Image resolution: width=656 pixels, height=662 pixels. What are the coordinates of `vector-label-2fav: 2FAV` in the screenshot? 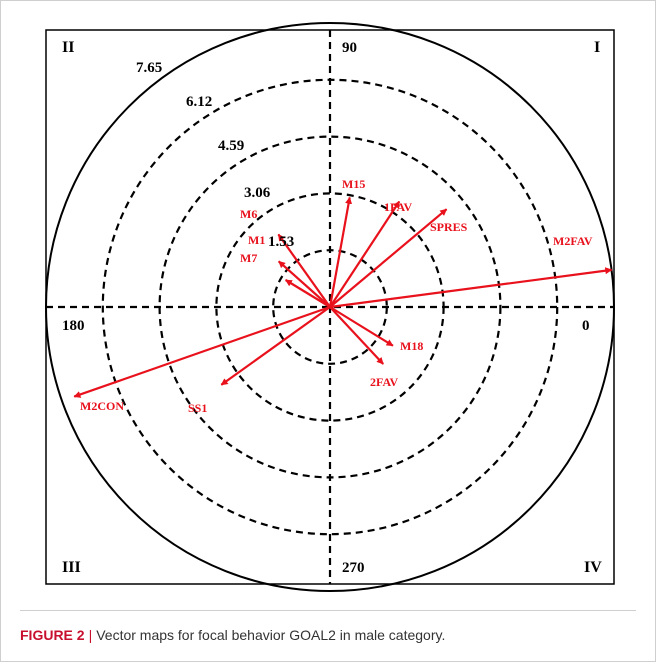 It's located at (384, 382).